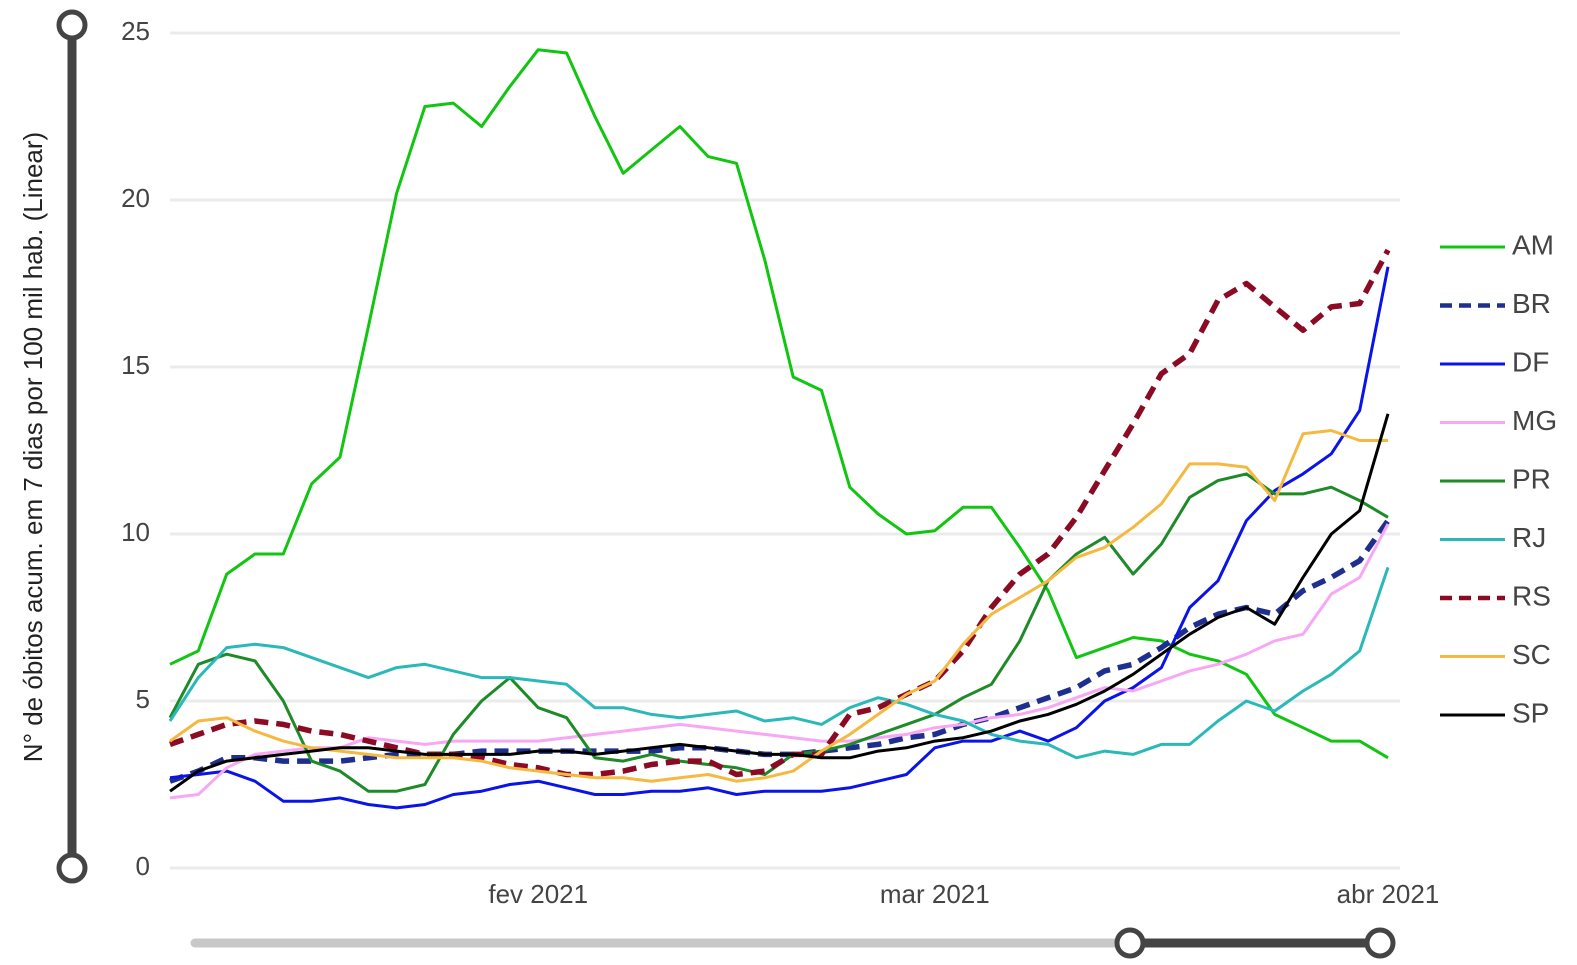  Describe the element at coordinates (1529, 537) in the screenshot. I see `legend-label: RJ` at that location.